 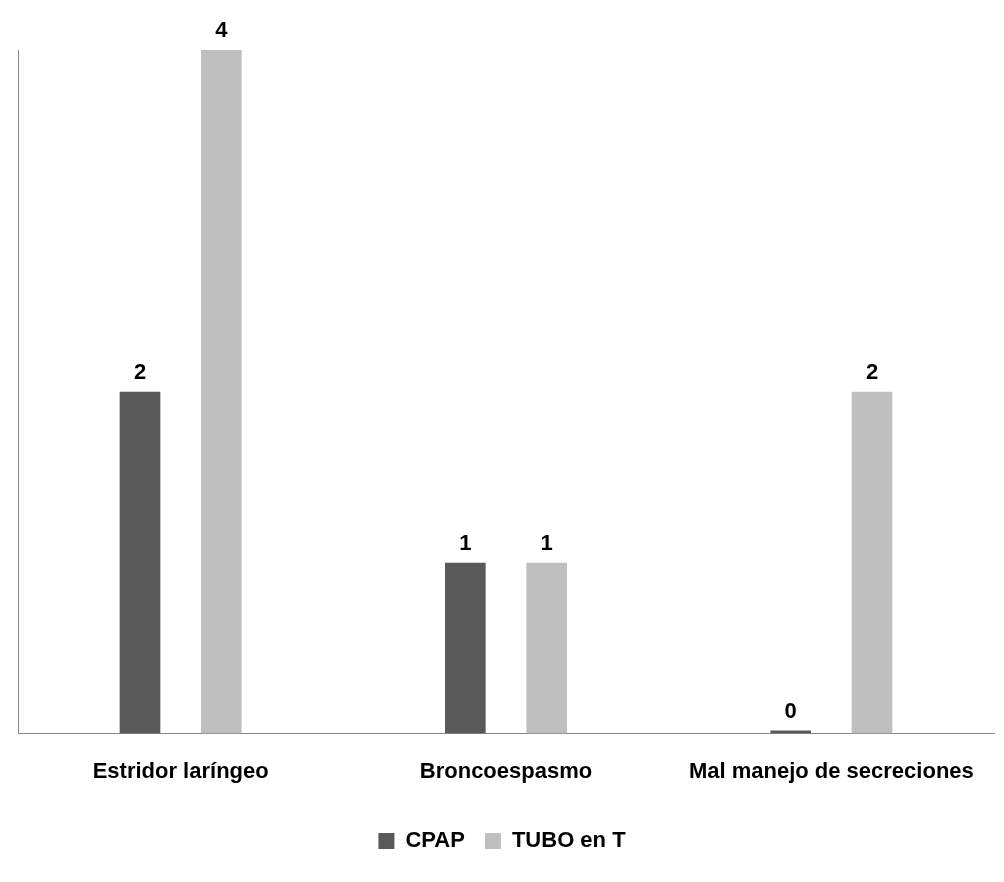 I want to click on data-label: 4, so click(x=222, y=30).